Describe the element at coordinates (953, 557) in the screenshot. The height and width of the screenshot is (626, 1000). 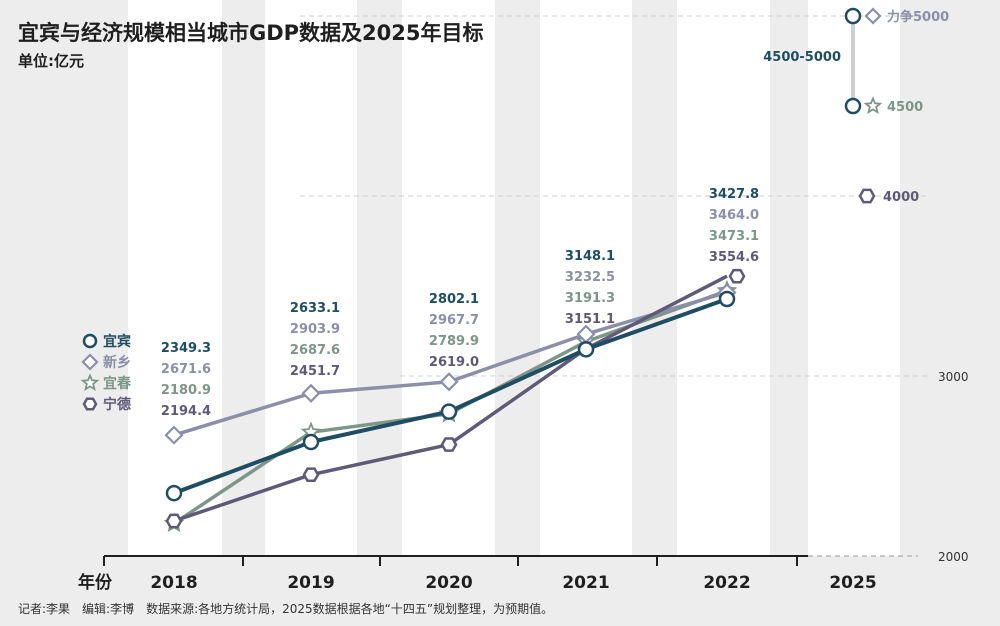
I see `y-tick-label: 2000` at that location.